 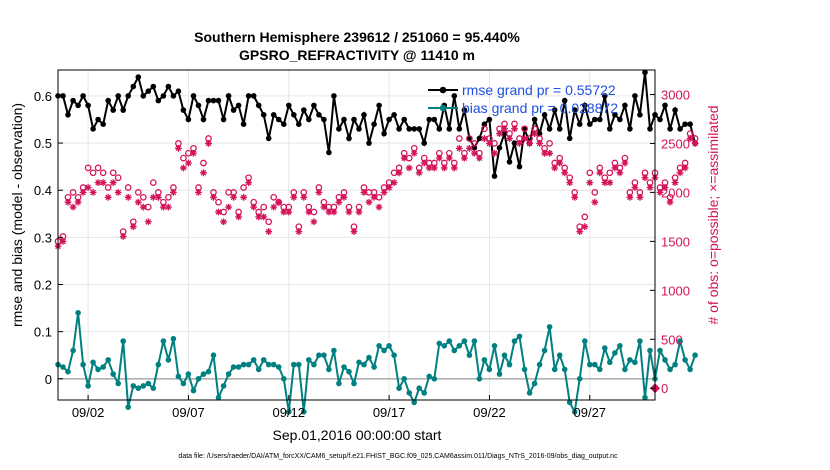 I want to click on y2-tick-label: 0, so click(x=664, y=388).